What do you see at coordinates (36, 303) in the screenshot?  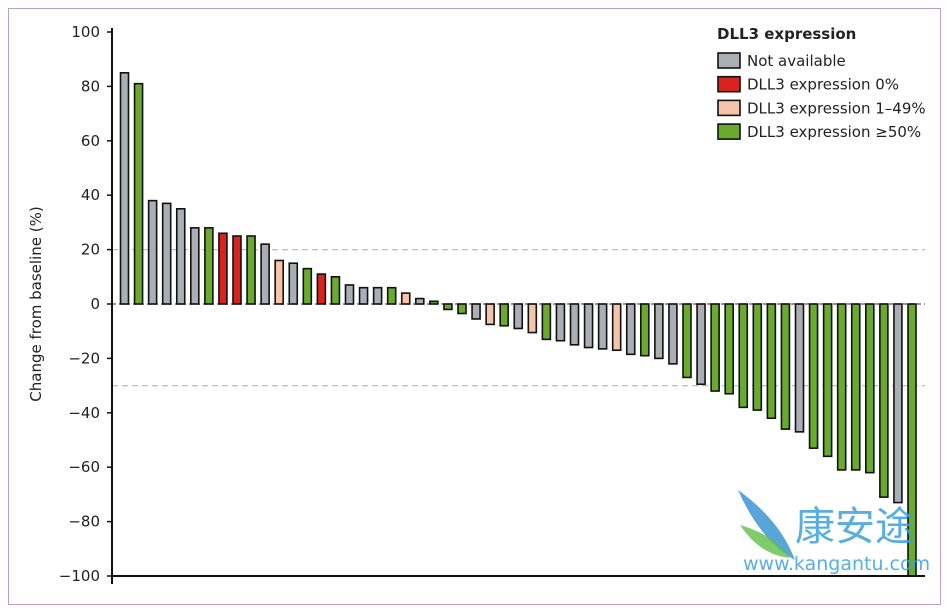 I see `y-axis-label: Change from baseline (%)` at bounding box center [36, 303].